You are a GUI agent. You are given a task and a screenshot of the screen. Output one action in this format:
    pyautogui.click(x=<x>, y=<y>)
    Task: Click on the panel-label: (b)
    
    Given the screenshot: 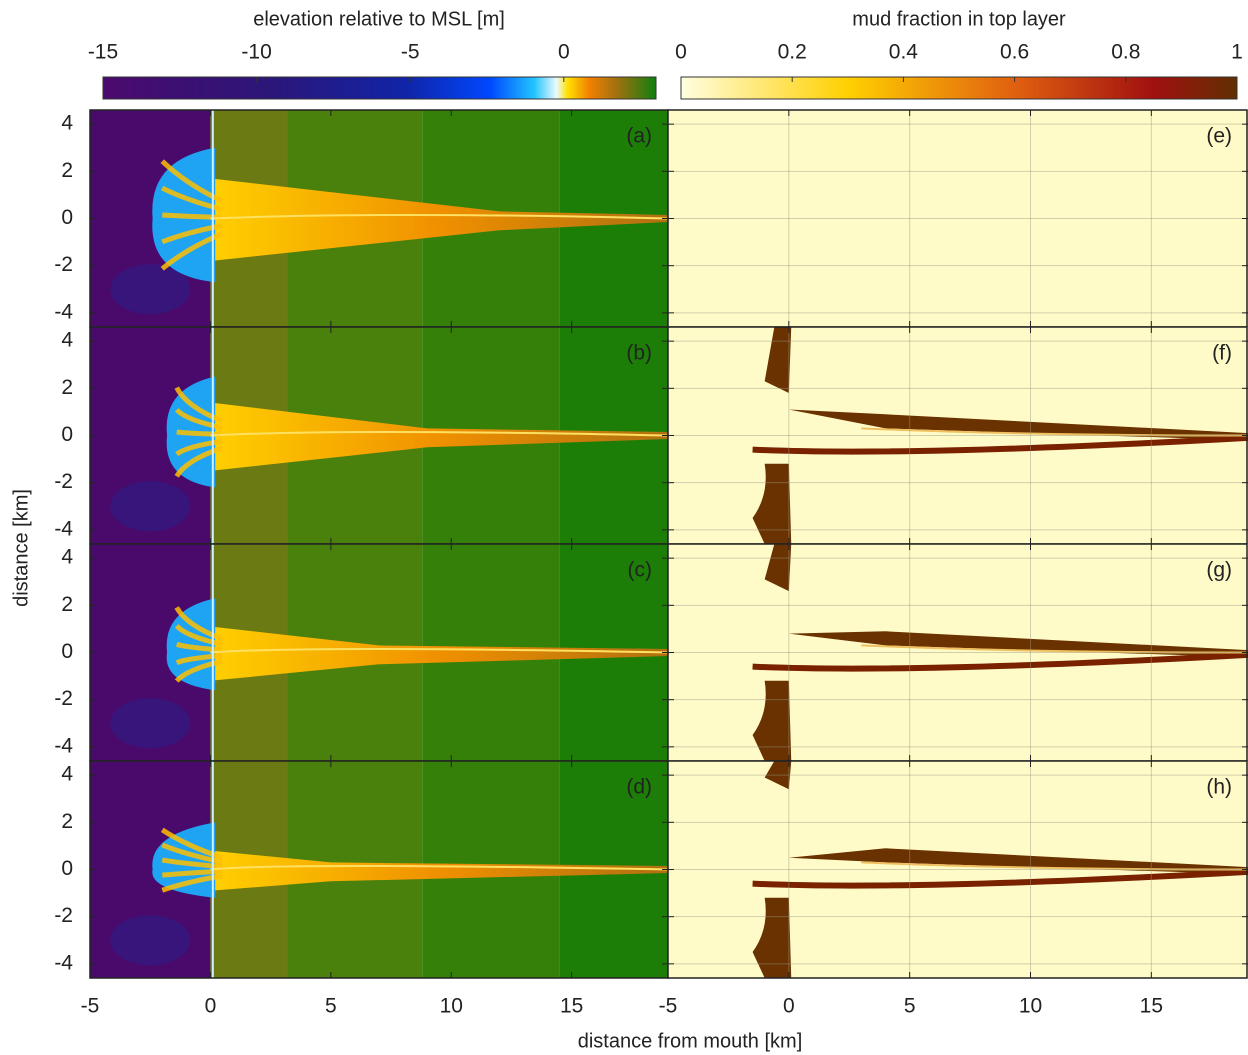 What is the action you would take?
    pyautogui.click(x=639, y=353)
    